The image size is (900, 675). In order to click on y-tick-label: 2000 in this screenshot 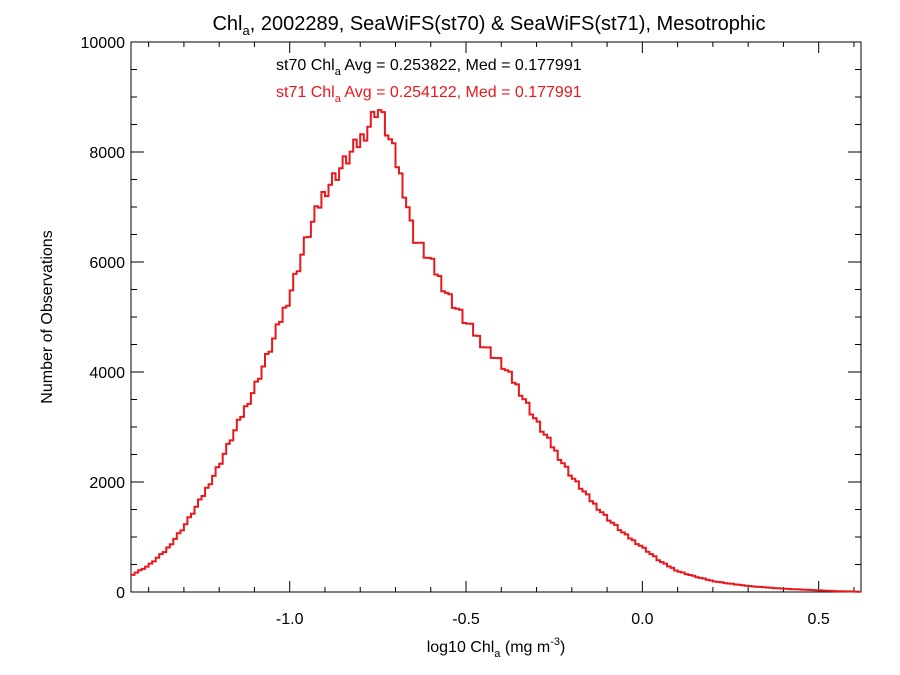, I will do `click(107, 483)`.